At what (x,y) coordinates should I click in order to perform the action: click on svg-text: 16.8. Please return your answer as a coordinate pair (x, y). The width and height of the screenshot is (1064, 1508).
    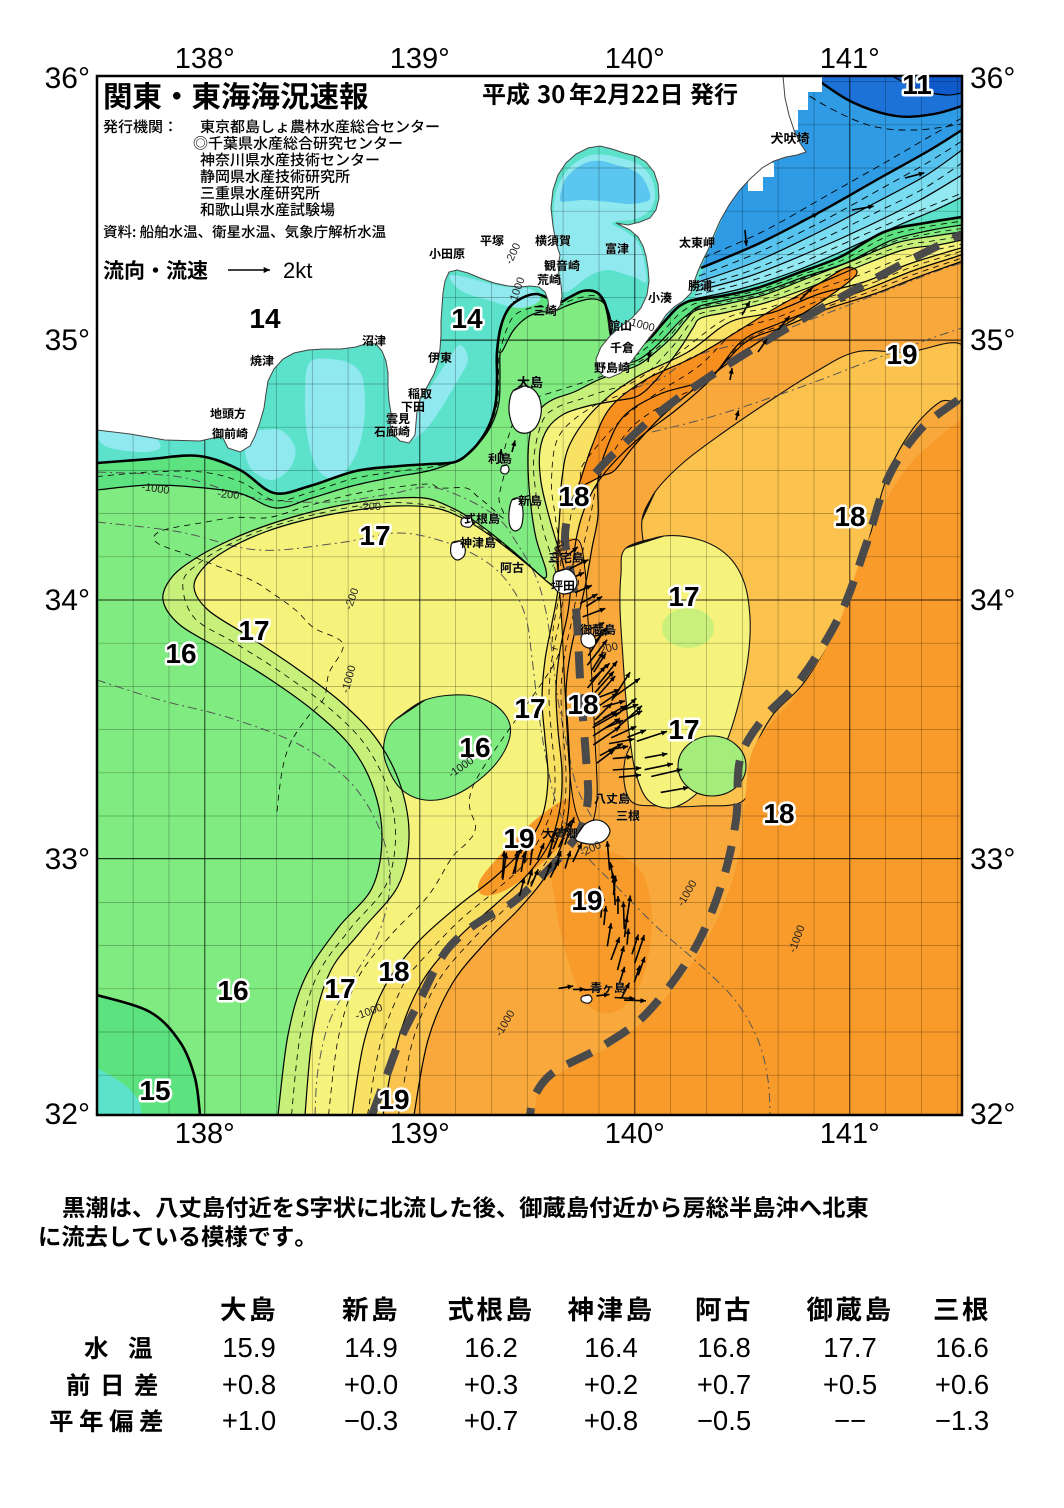
    Looking at the image, I should click on (724, 1347).